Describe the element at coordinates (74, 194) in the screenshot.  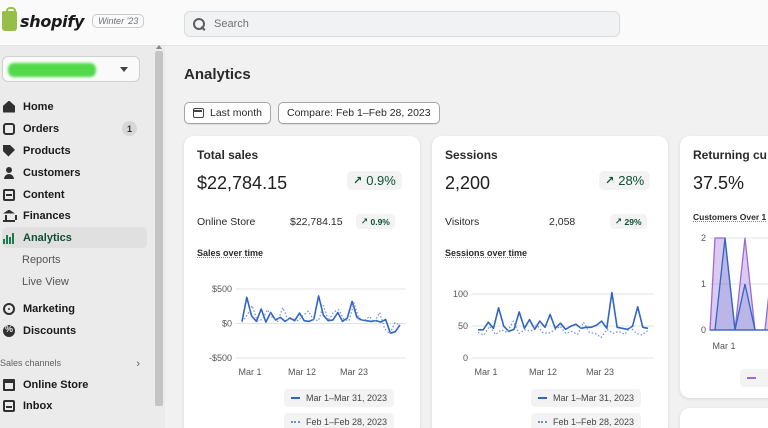
I see `sidebar-item-content: Content` at that location.